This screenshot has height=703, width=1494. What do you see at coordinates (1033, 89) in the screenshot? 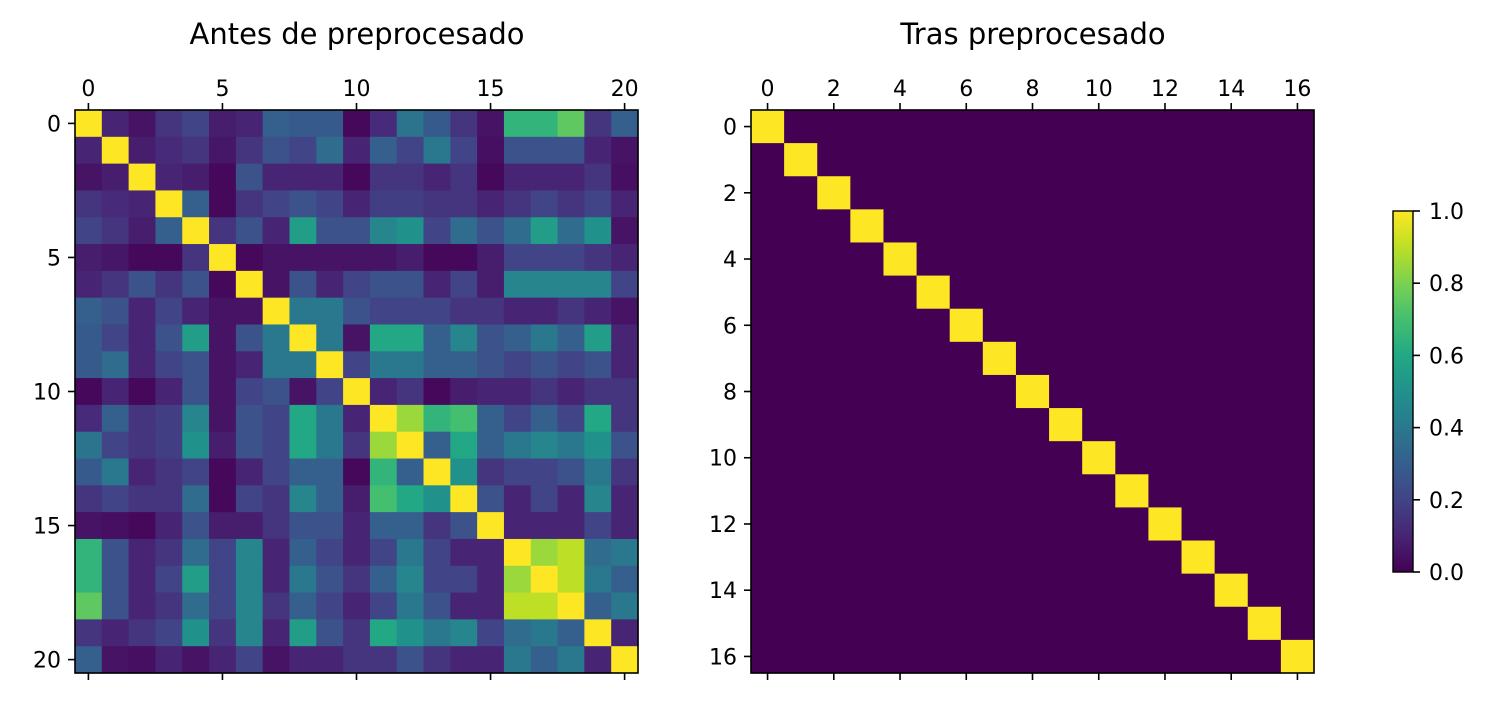
I see `x-tick-label: 8` at bounding box center [1033, 89].